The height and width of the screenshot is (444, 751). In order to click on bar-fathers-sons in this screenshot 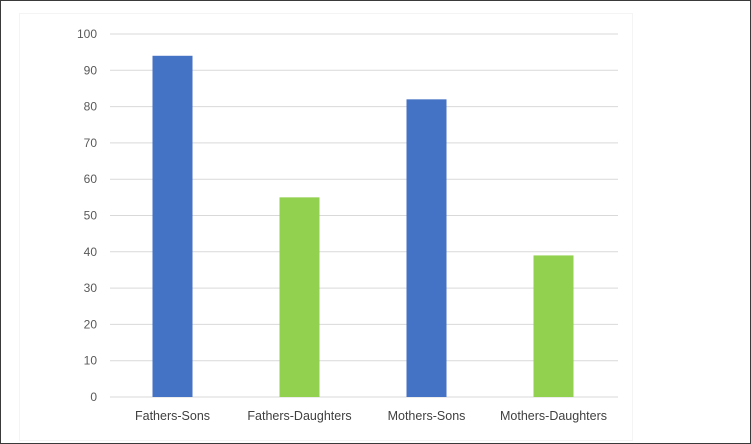, I will do `click(172, 226)`.